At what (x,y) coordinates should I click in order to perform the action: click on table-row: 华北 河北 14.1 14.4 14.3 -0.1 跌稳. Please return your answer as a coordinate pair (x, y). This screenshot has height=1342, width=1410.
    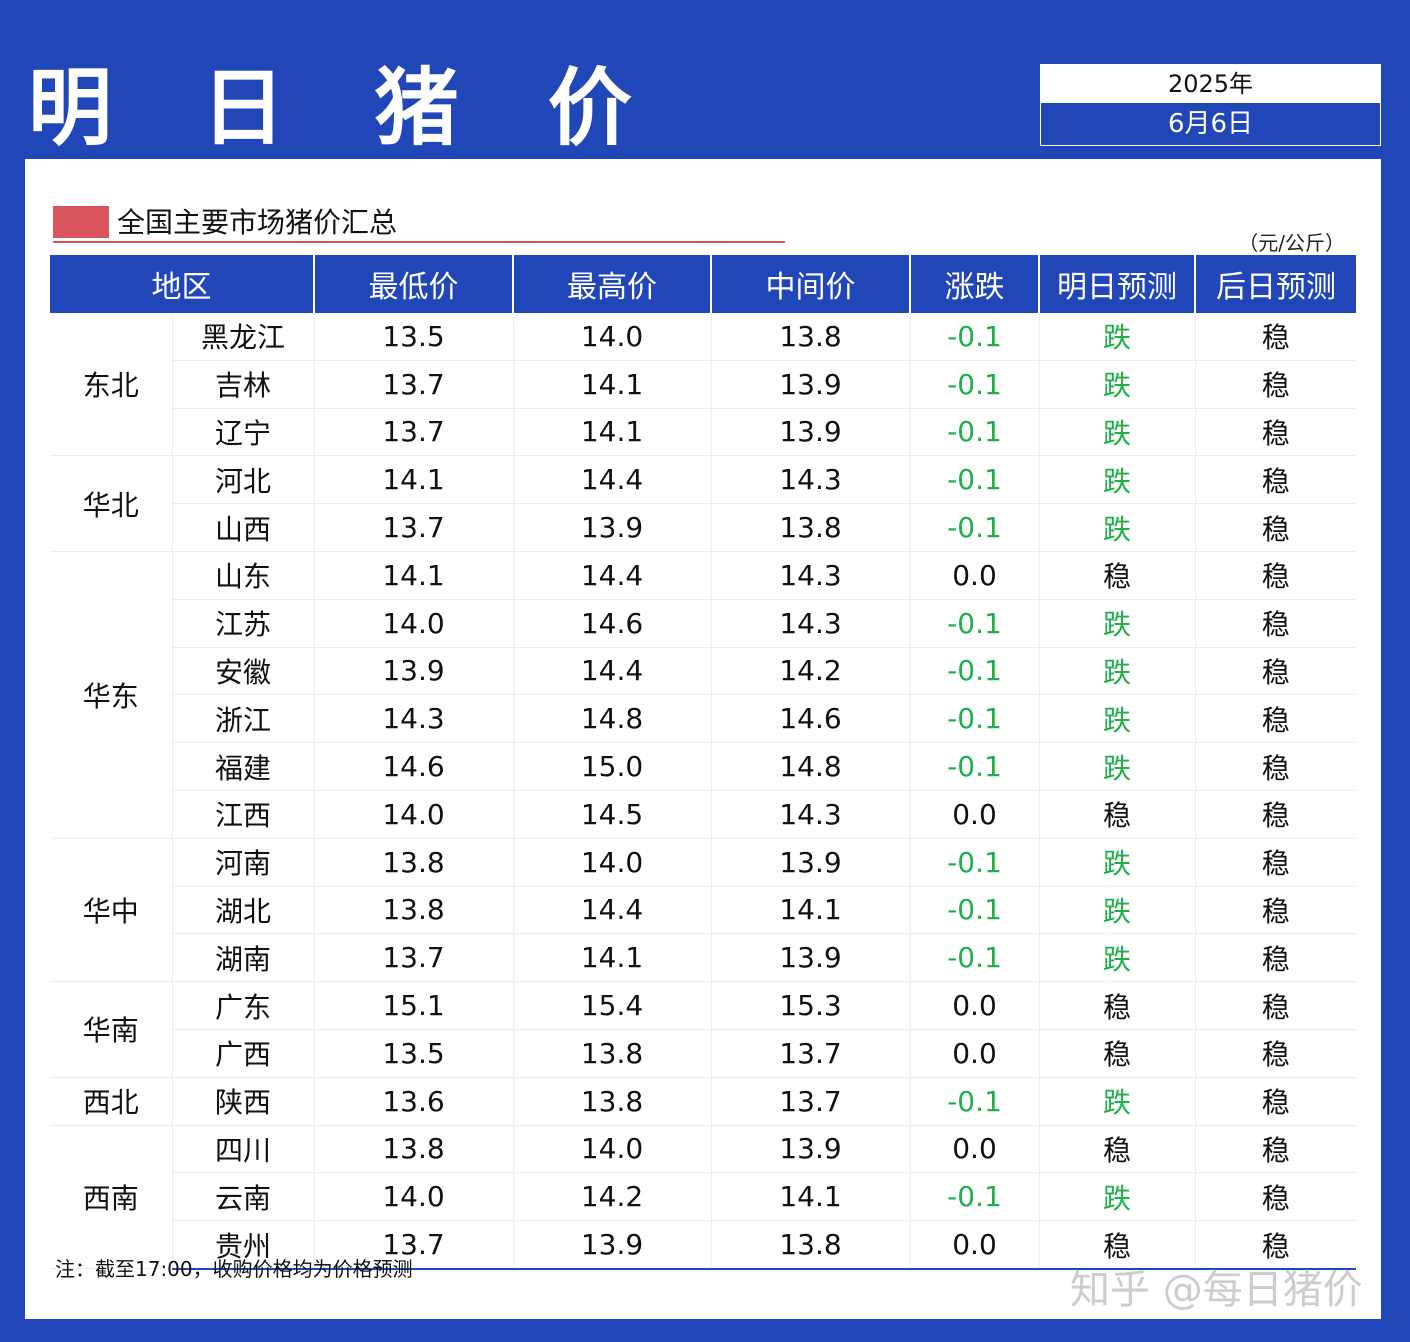
    Looking at the image, I should click on (703, 503).